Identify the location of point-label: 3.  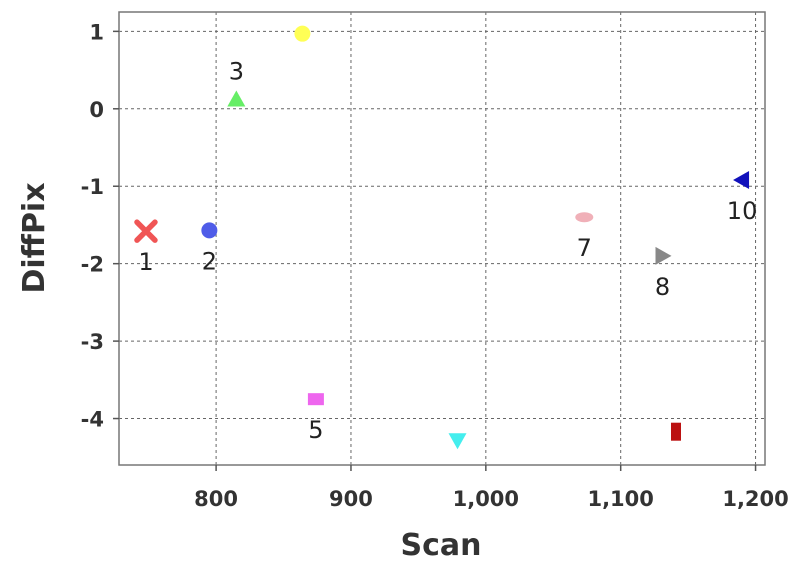
(236, 72).